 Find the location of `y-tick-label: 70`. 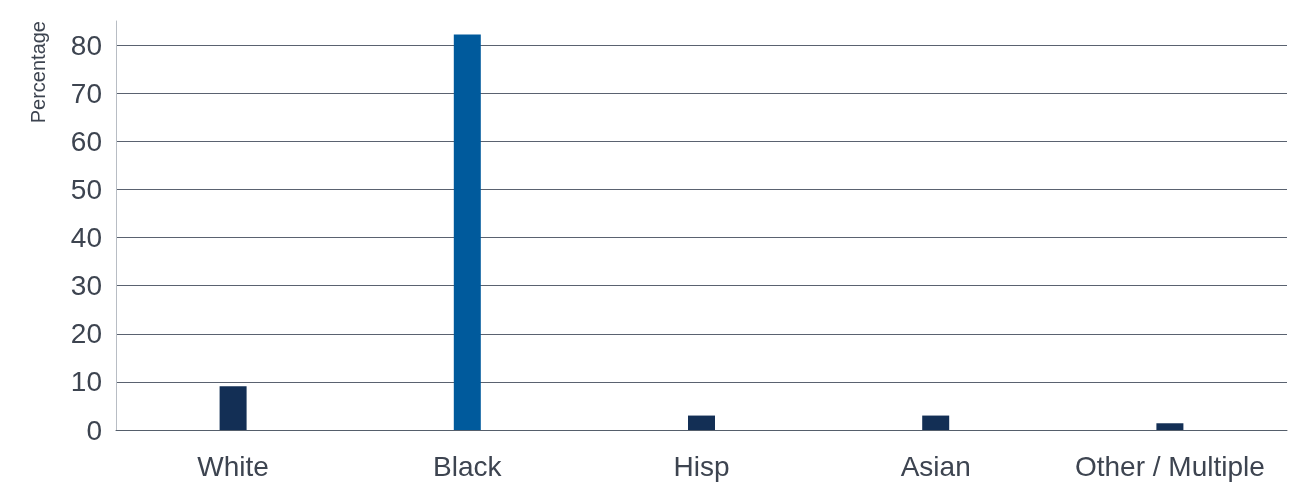

y-tick-label: 70 is located at coordinates (86, 93).